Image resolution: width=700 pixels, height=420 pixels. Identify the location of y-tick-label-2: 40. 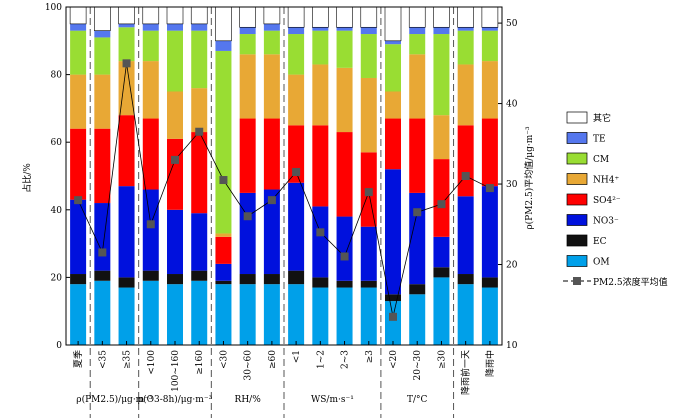
(57, 211).